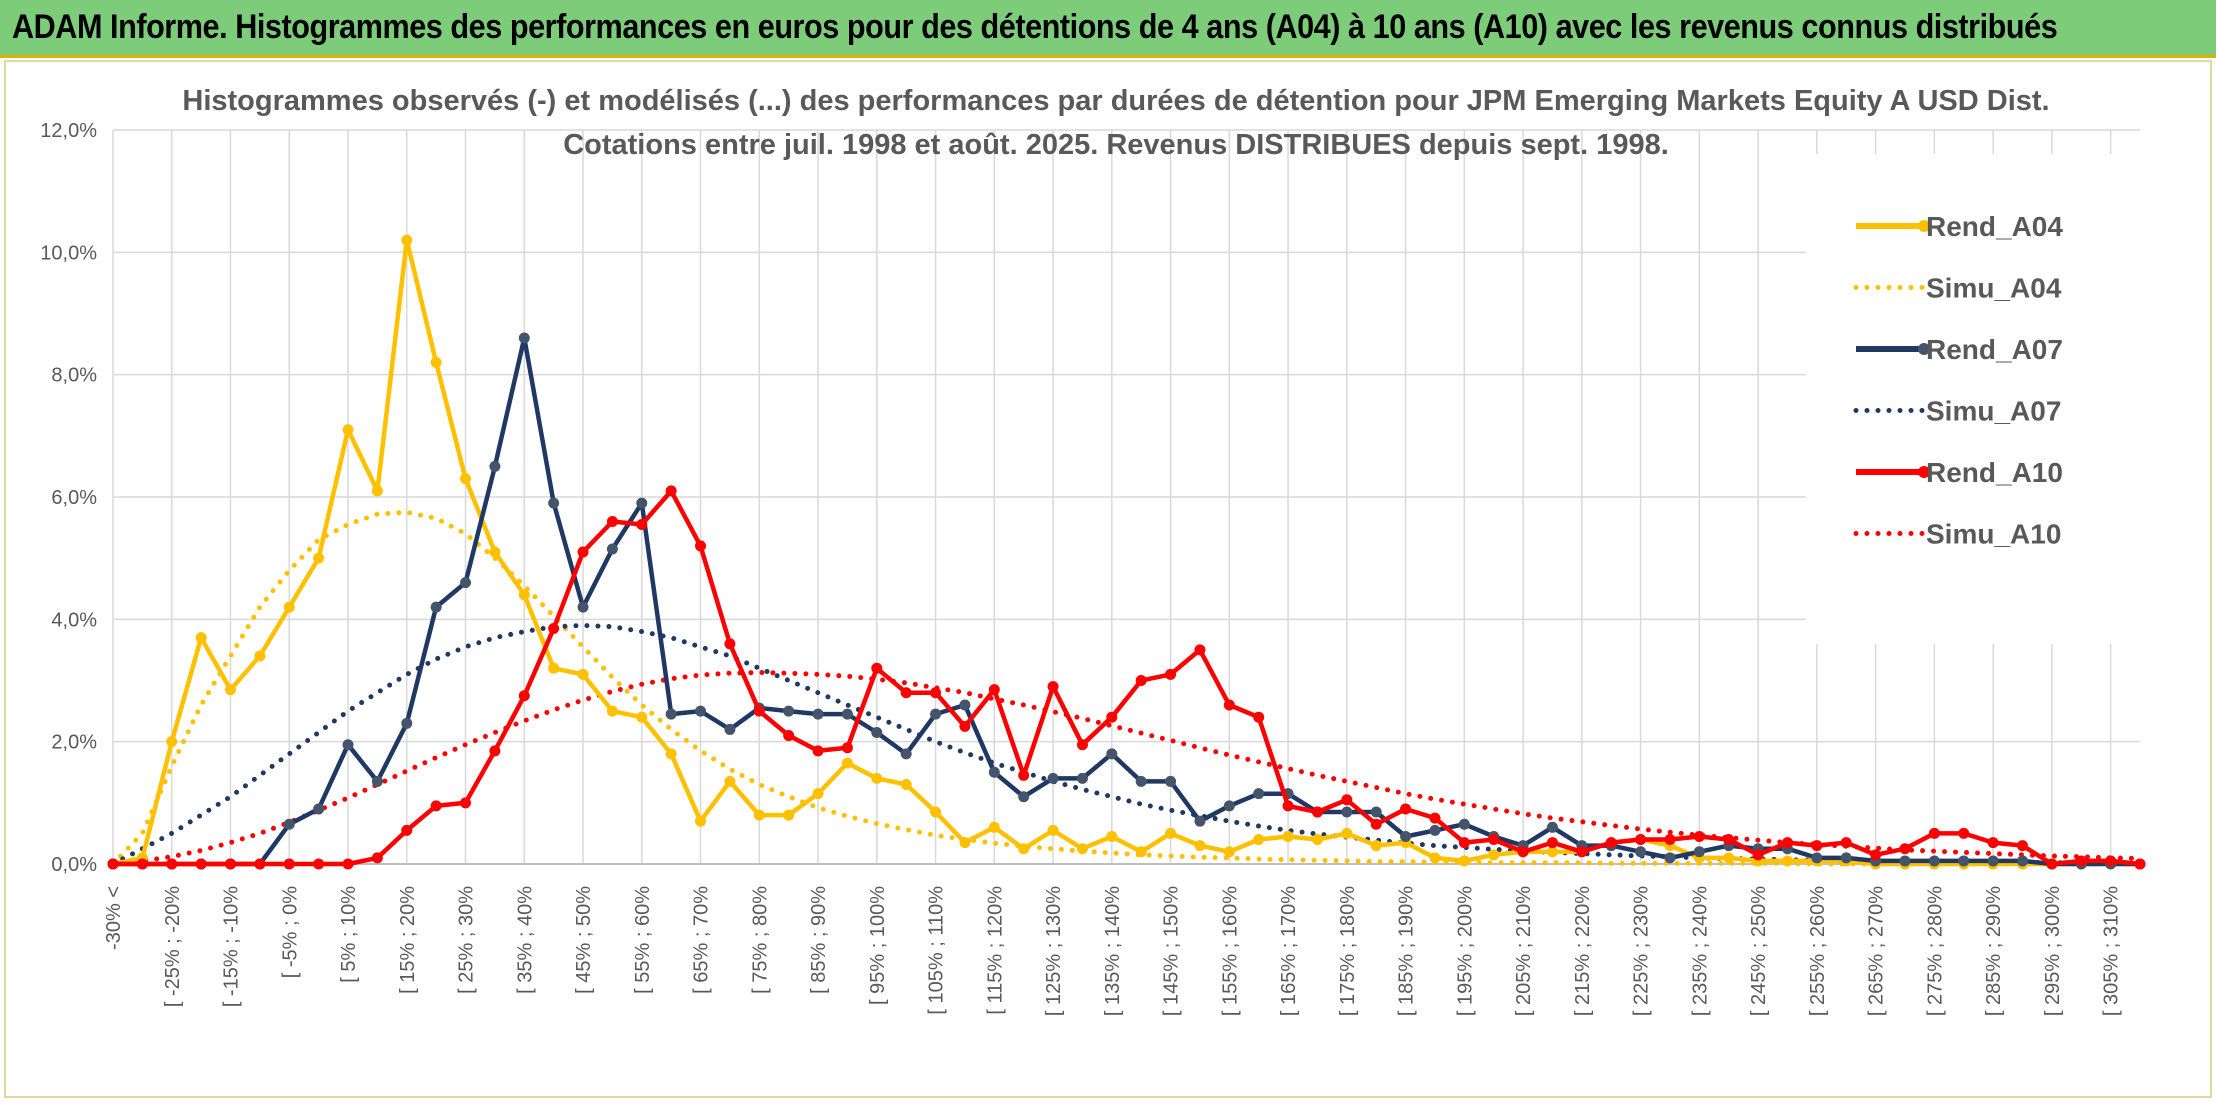 This screenshot has height=1102, width=2216. Describe the element at coordinates (819, 940) in the screenshot. I see `x-tick-label: [ 85% ; 90%` at that location.